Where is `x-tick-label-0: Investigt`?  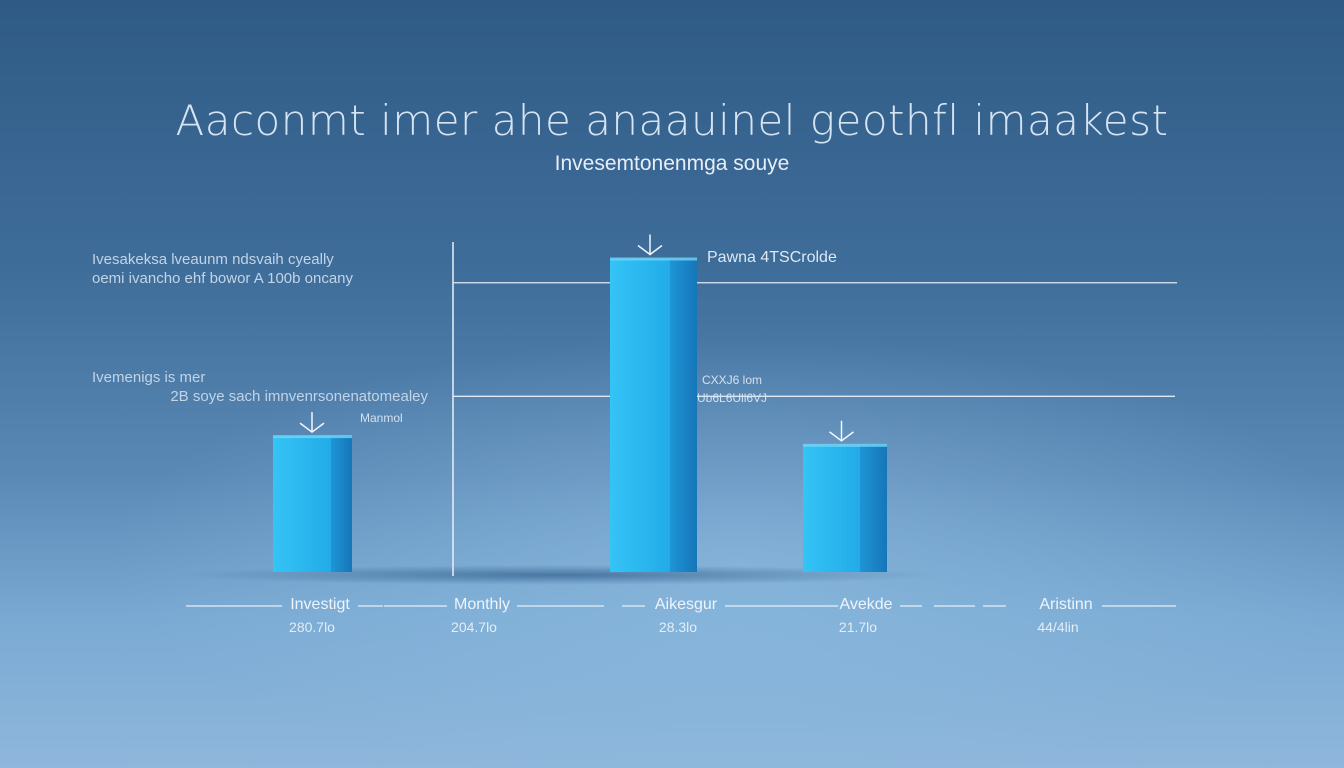
x-tick-label-0: Investigt is located at coordinates (320, 604).